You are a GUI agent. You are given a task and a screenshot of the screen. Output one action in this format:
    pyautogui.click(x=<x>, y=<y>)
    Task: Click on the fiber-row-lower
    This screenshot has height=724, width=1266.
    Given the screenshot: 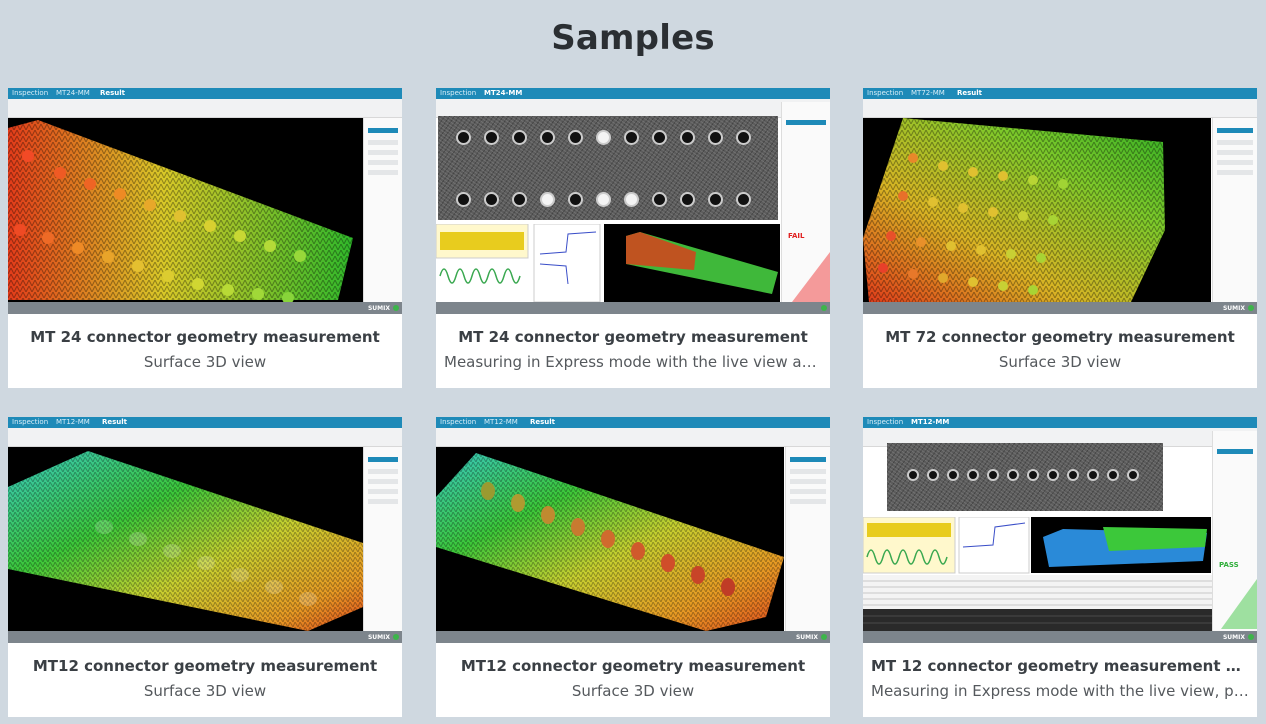 What is the action you would take?
    pyautogui.click(x=154, y=263)
    